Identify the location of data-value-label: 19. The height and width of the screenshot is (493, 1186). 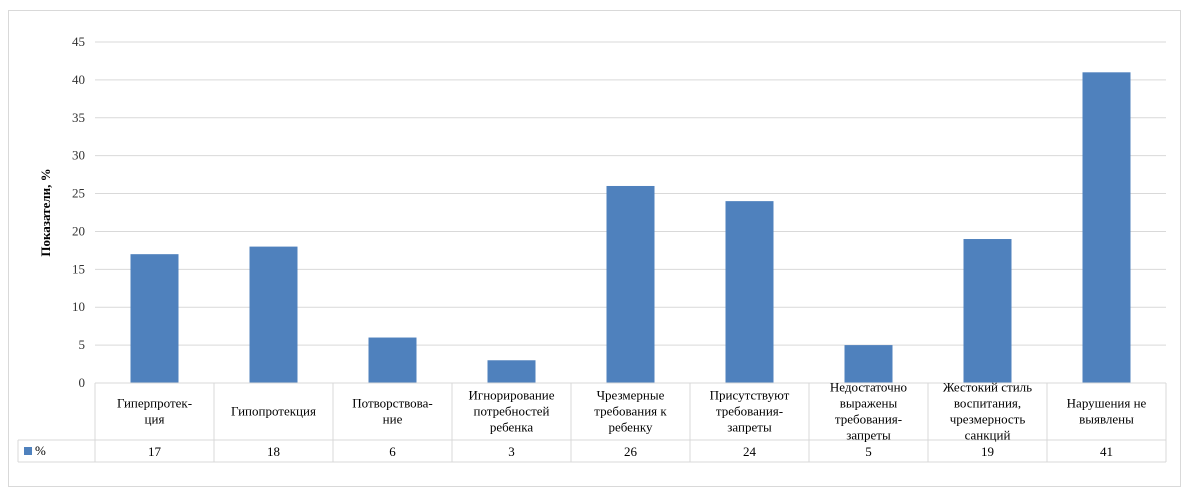
(987, 451).